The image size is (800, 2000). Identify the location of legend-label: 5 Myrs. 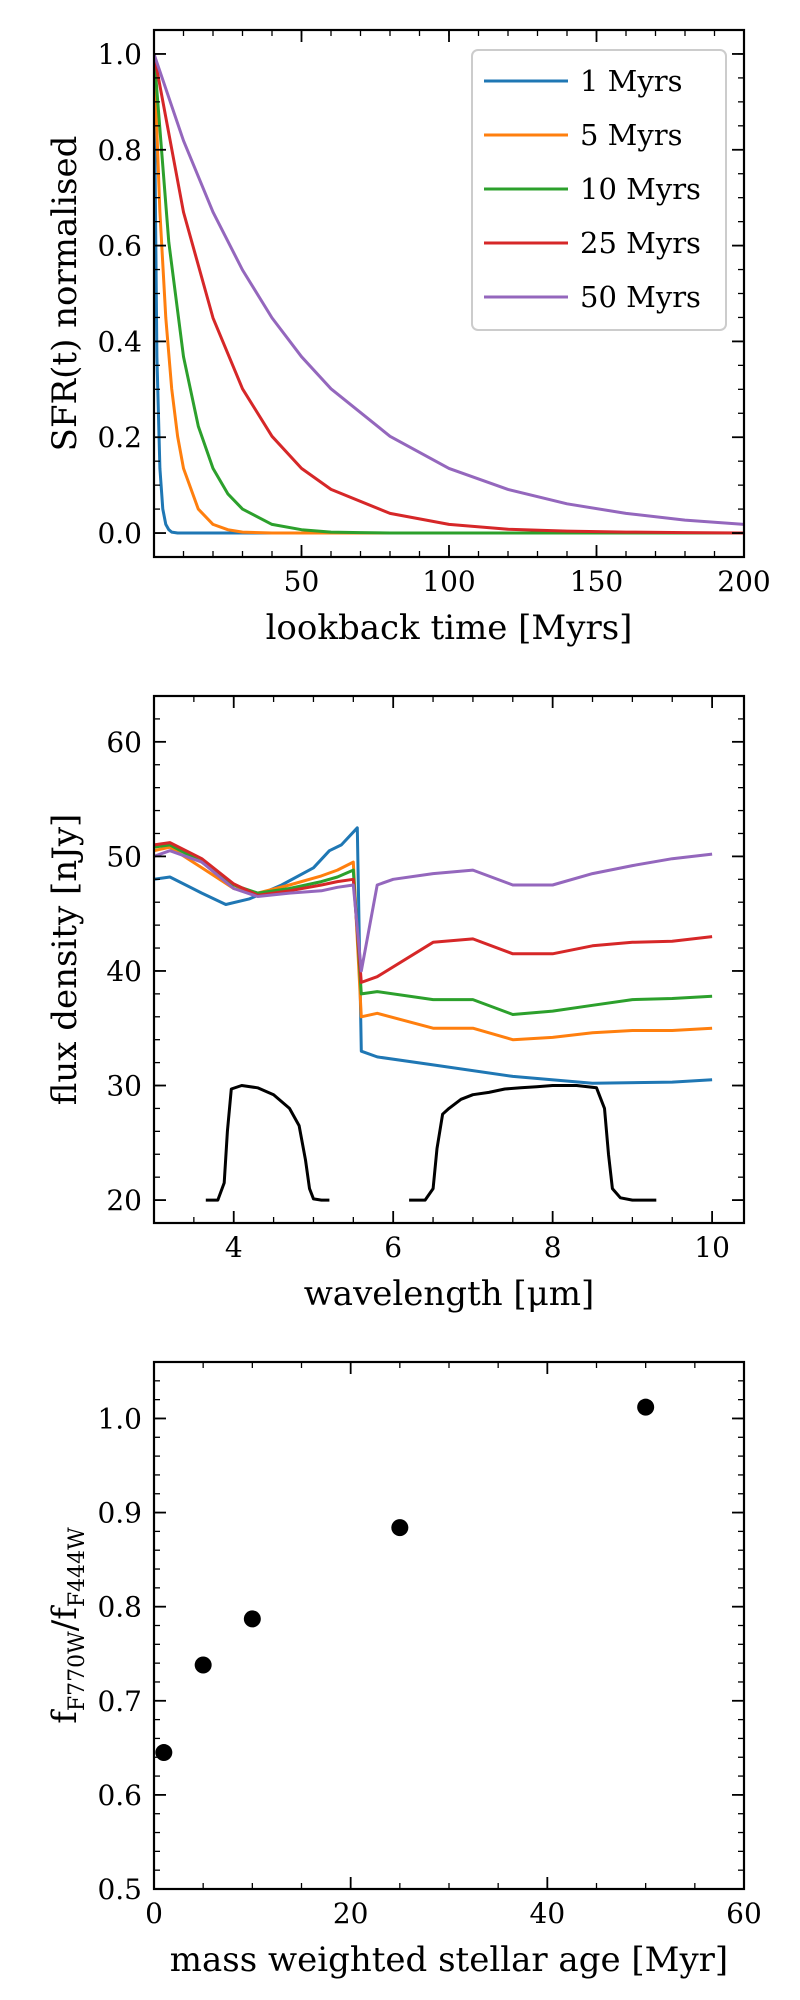
(631, 135).